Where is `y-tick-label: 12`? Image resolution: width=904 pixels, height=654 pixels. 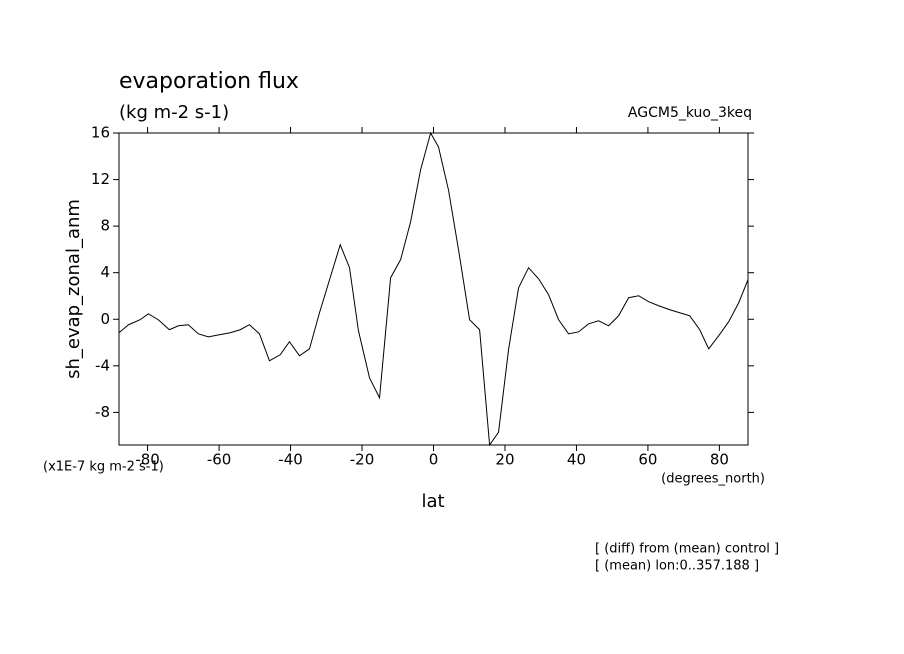 y-tick-label: 12 is located at coordinates (100, 179).